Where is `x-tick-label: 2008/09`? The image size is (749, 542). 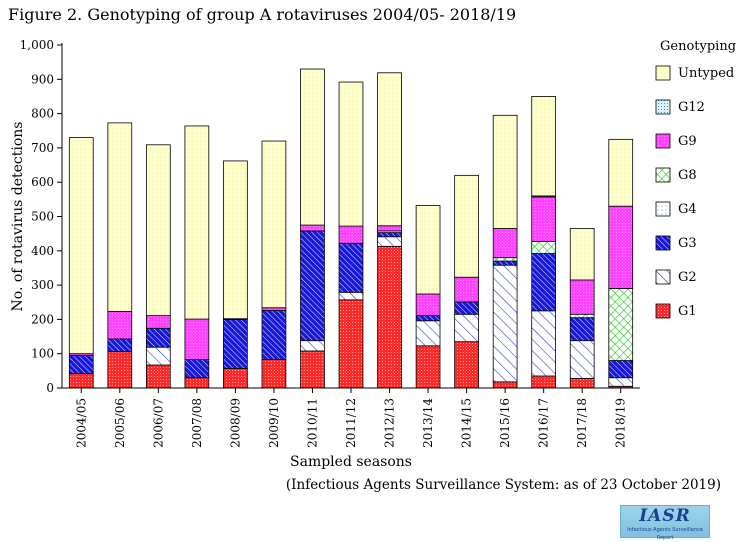 x-tick-label: 2008/09 is located at coordinates (235, 423).